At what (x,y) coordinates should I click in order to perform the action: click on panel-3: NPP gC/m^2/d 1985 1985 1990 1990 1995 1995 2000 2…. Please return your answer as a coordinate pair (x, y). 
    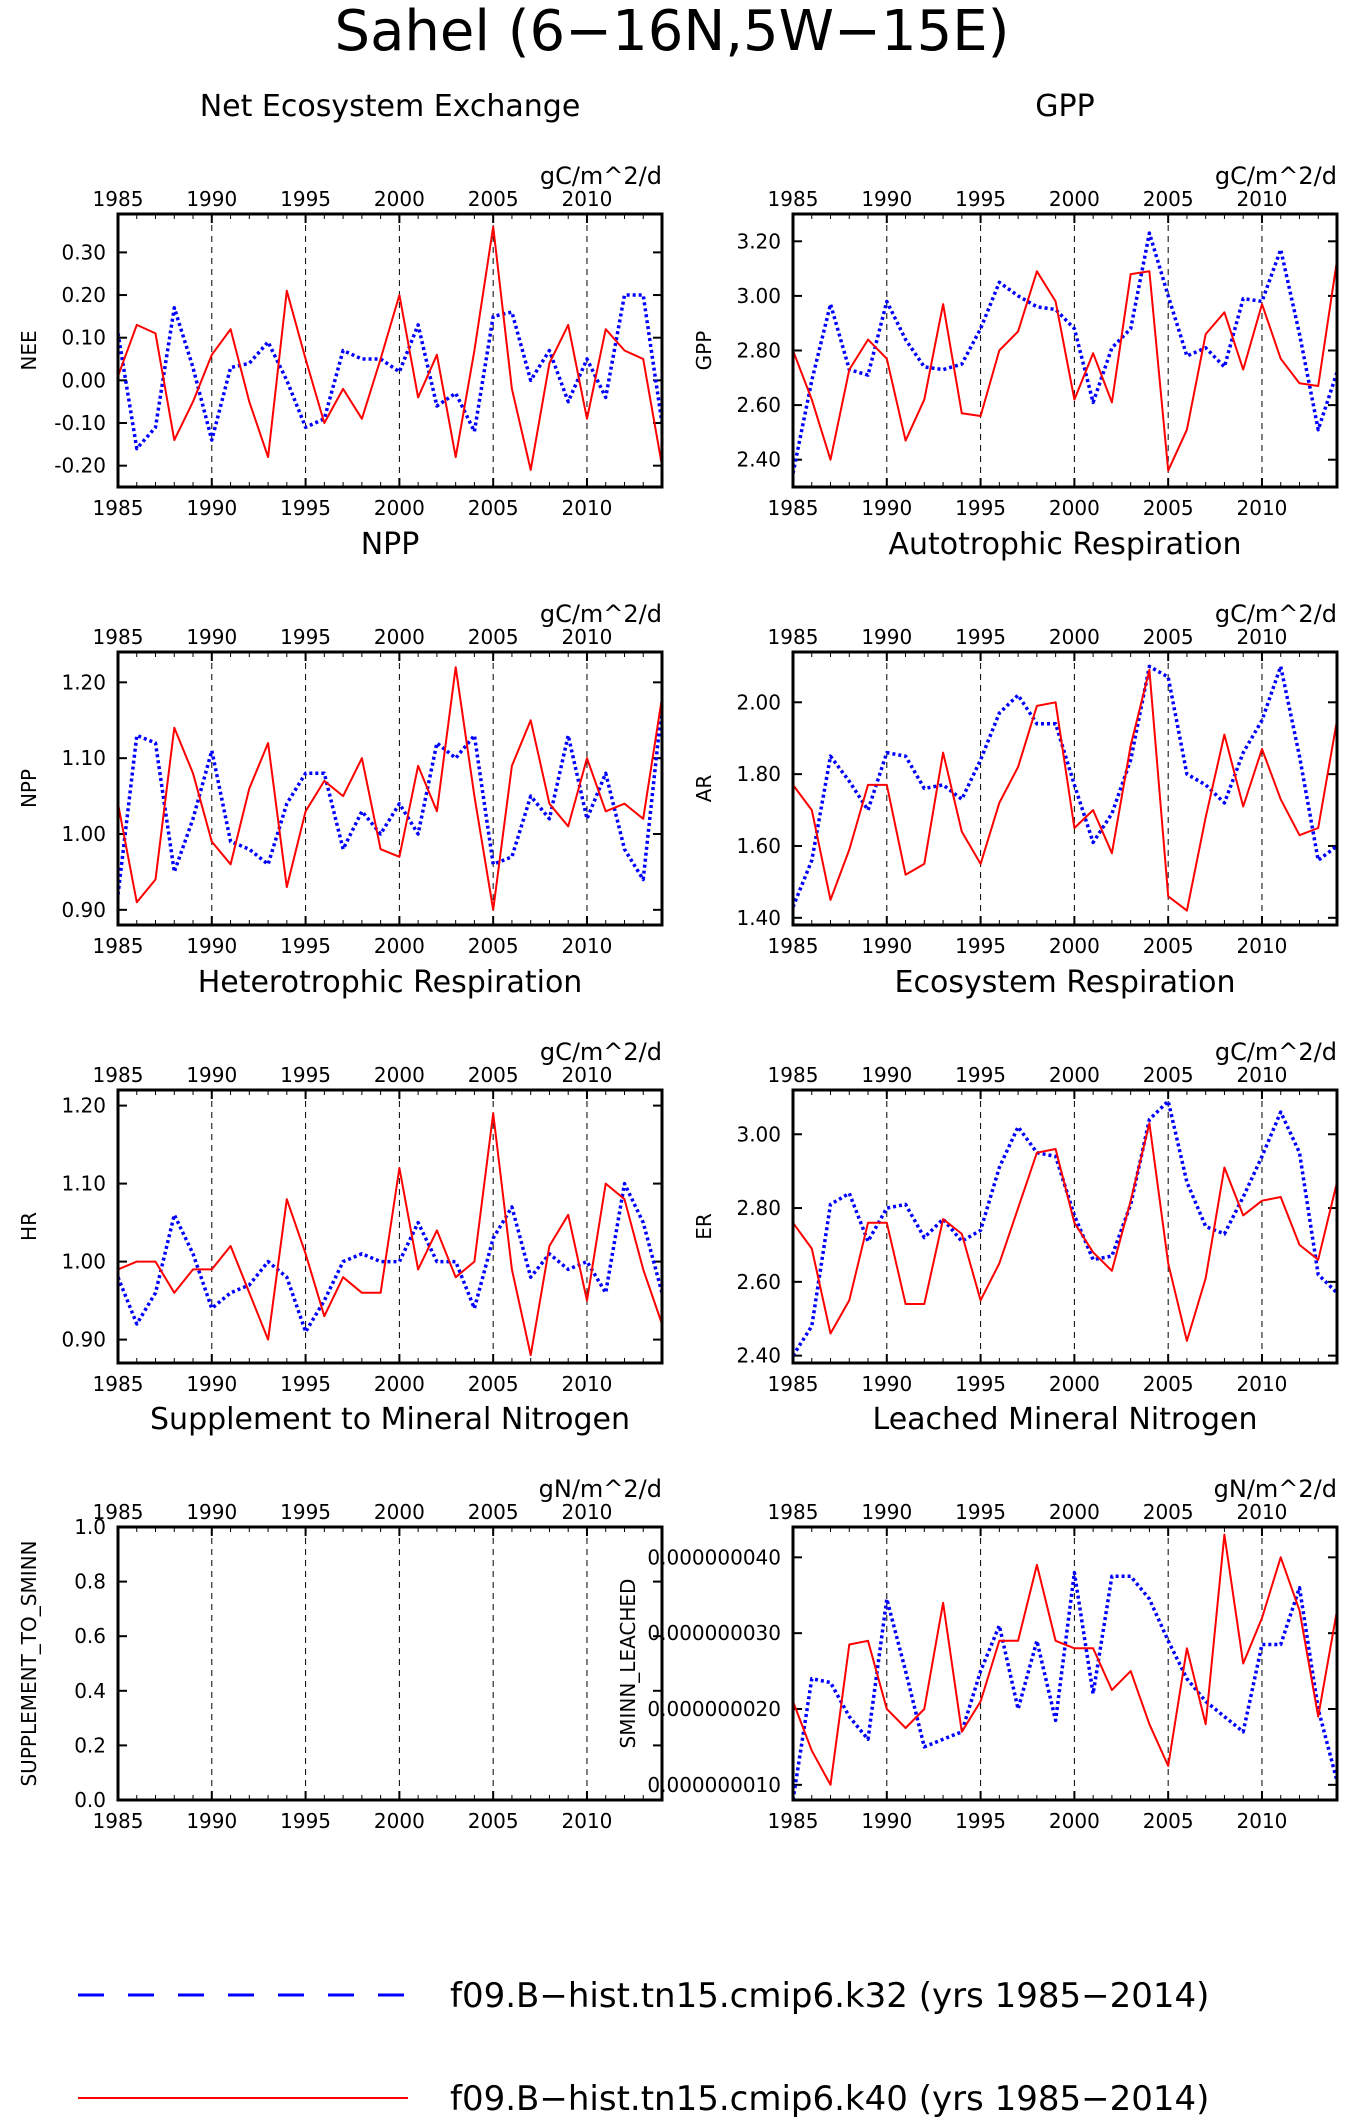
    Looking at the image, I should click on (340, 742).